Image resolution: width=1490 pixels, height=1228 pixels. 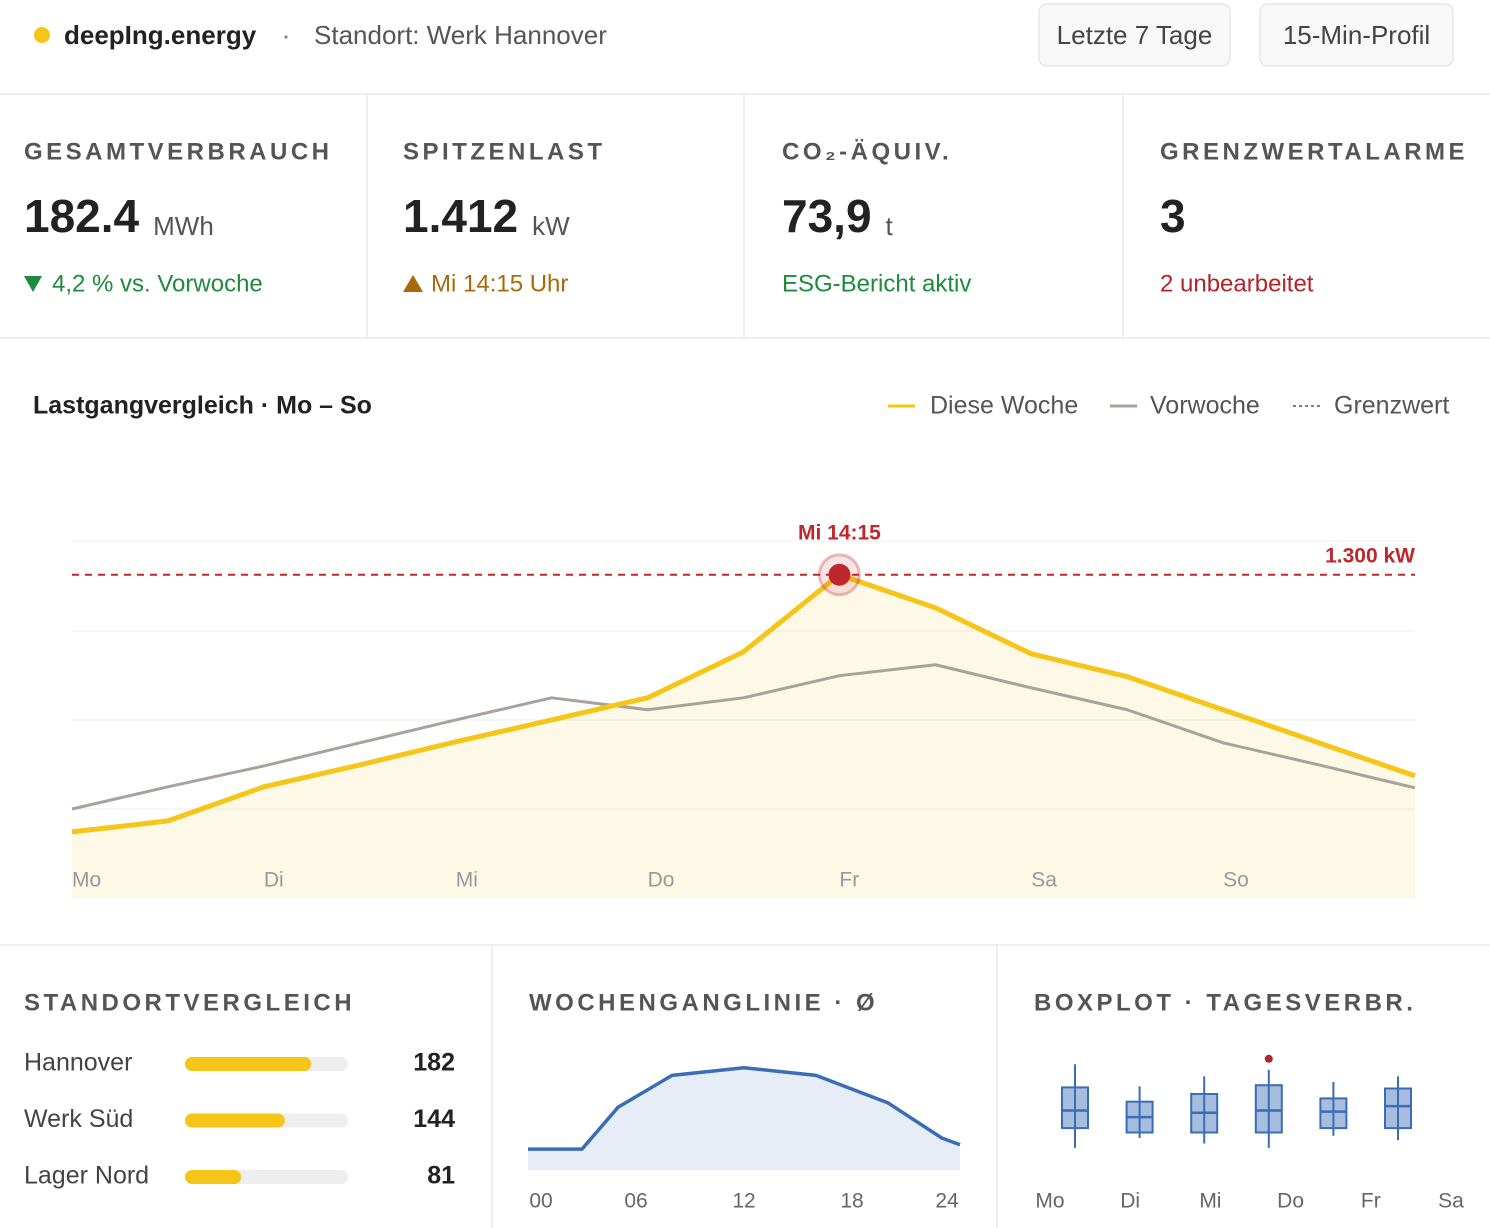 I want to click on line, so click(x=744, y=1108).